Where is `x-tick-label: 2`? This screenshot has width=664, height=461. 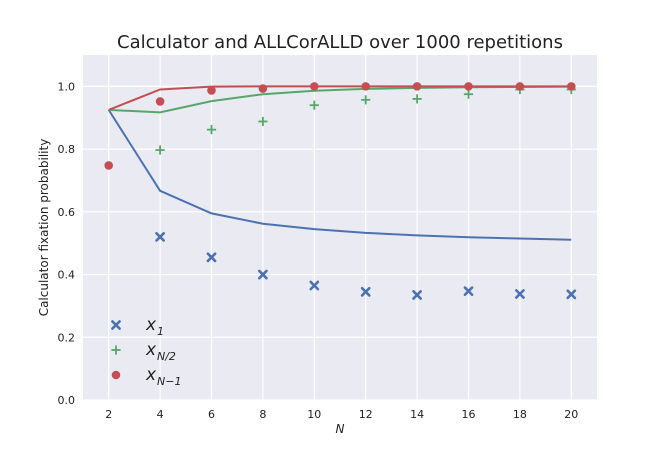
x-tick-label: 2 is located at coordinates (108, 414).